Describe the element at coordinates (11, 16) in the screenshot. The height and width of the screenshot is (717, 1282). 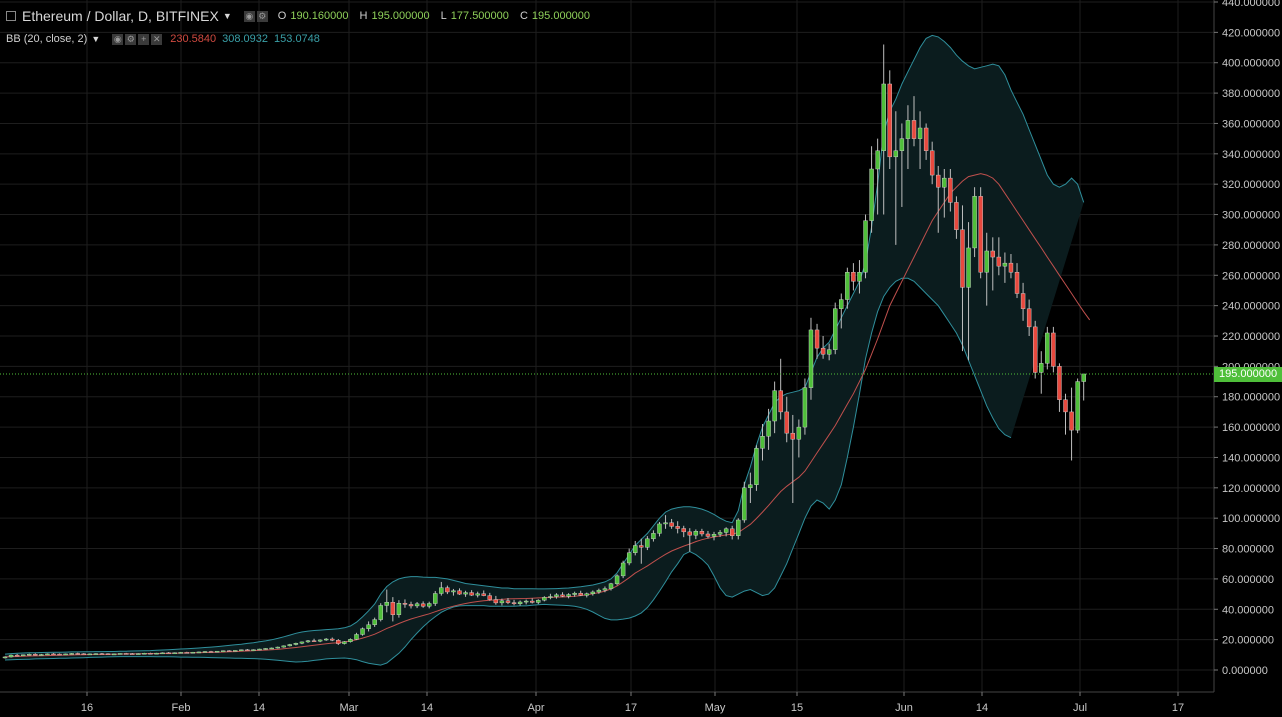
I see `collapse-toggle-icon` at that location.